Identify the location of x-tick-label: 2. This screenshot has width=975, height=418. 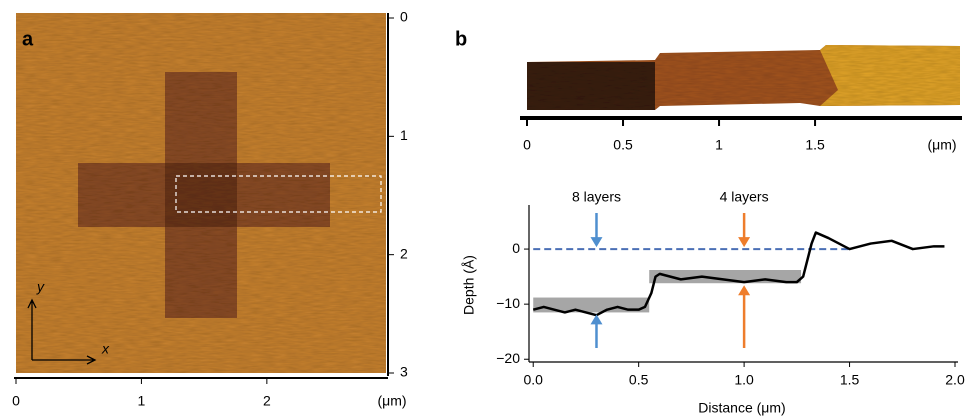
(267, 401).